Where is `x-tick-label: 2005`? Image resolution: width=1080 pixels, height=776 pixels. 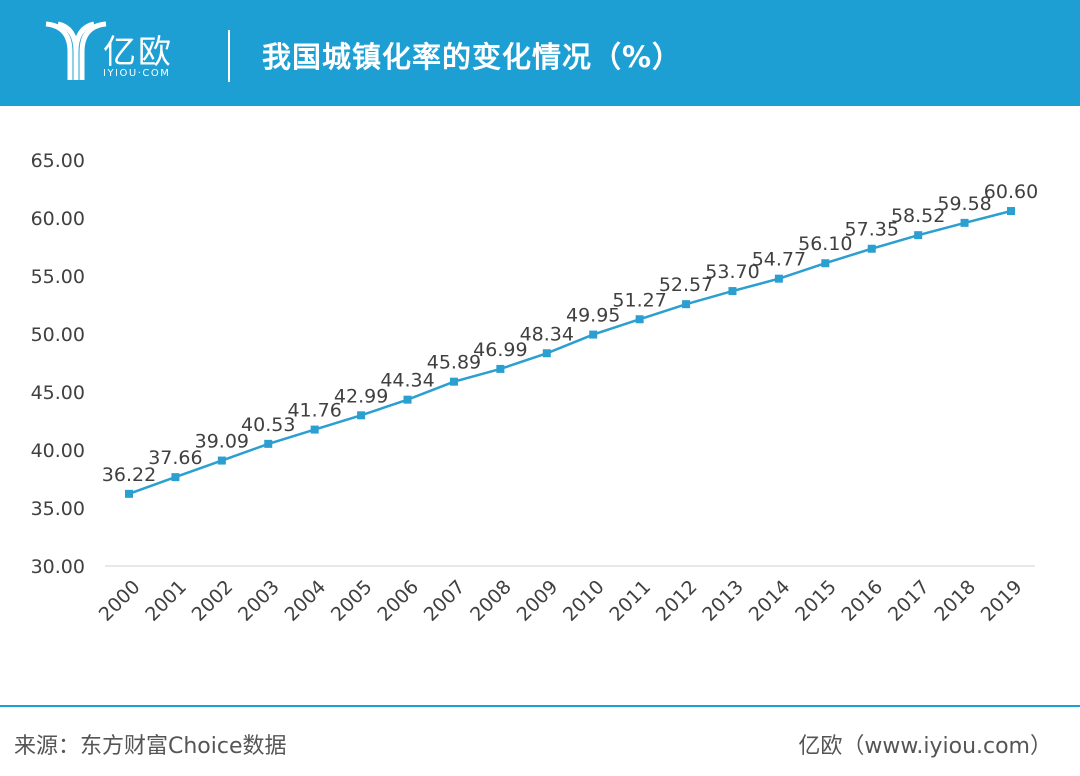
x-tick-label: 2005 is located at coordinates (352, 601).